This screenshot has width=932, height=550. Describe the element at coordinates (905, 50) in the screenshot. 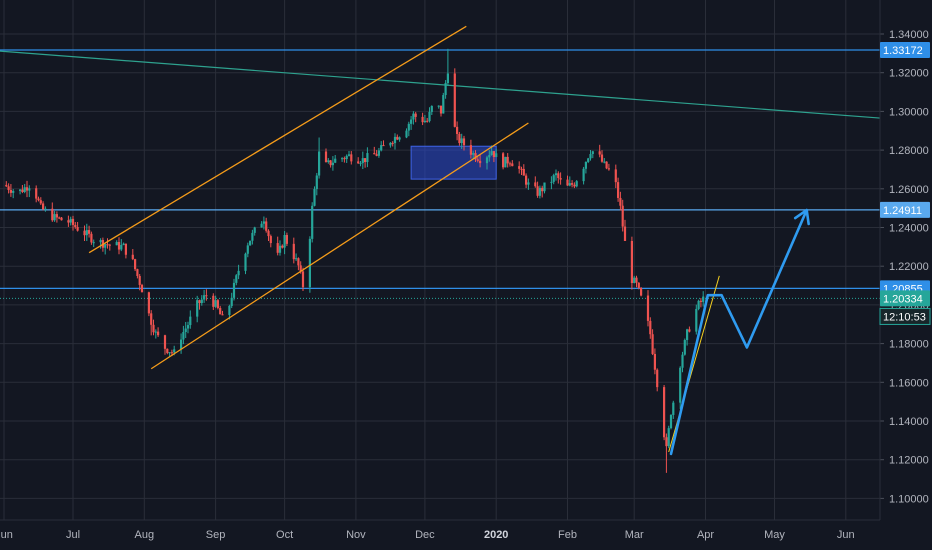

I see `level-price-tag-background` at that location.